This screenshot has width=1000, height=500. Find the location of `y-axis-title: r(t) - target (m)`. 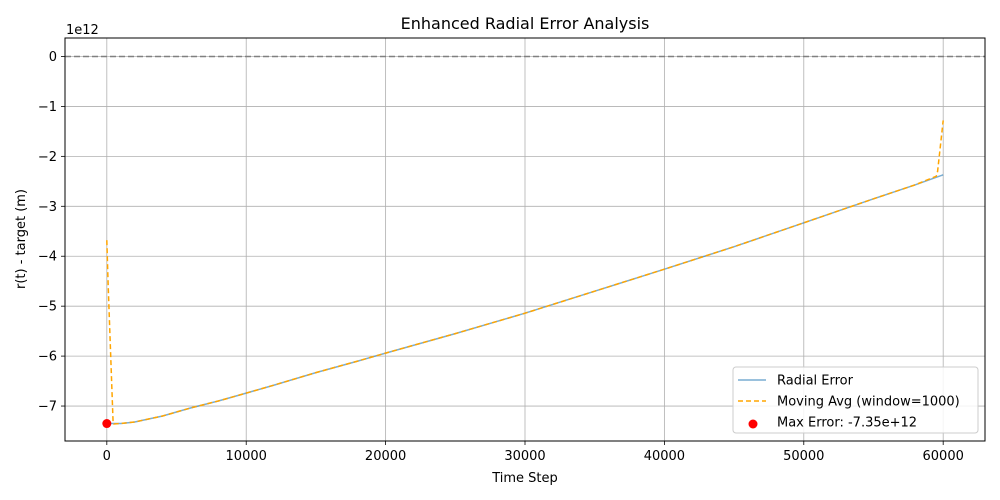

y-axis-title: r(t) - target (m) is located at coordinates (21, 239).